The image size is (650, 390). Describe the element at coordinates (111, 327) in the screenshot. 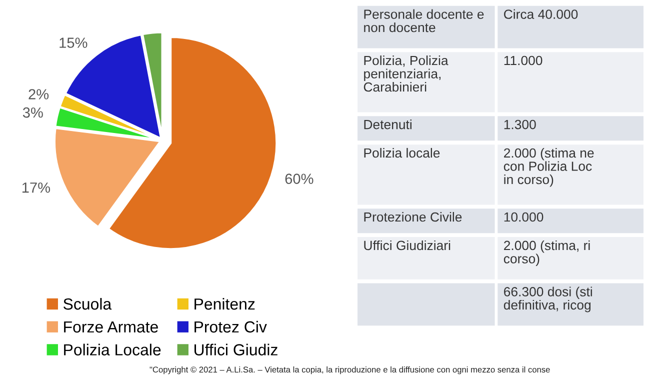

I see `legend-label: Forze Armate` at that location.